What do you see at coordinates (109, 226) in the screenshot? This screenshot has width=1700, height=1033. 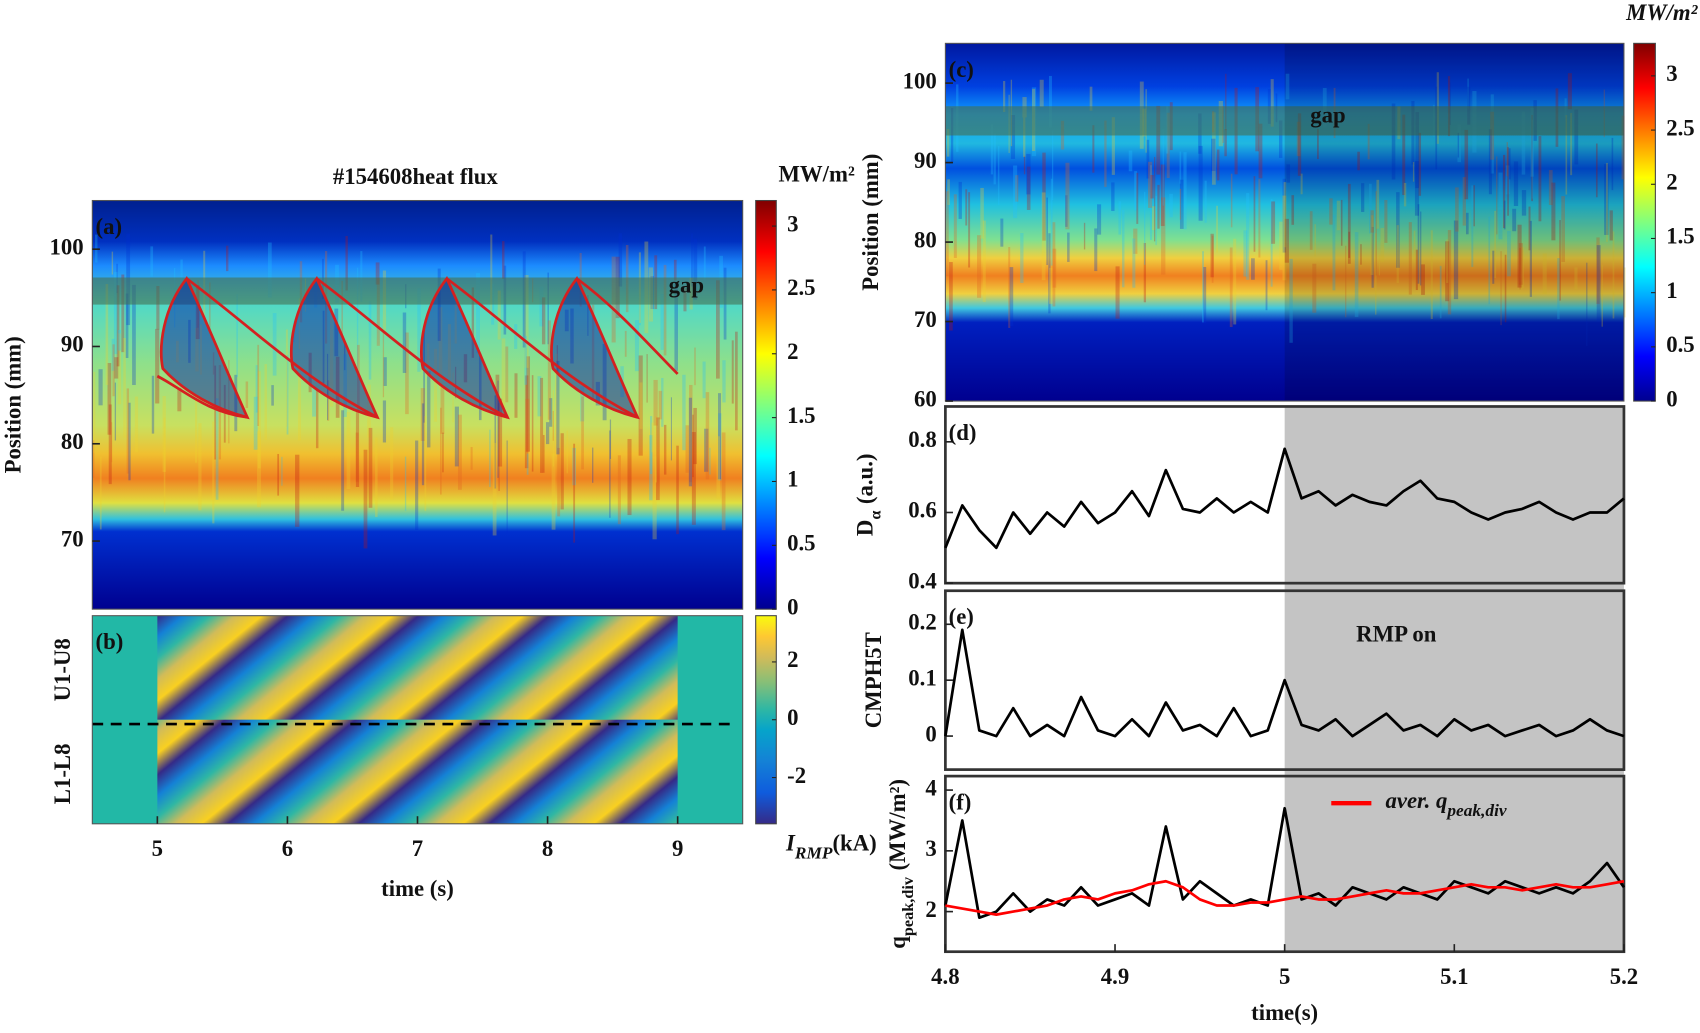 I see `panel-label: (a)` at bounding box center [109, 226].